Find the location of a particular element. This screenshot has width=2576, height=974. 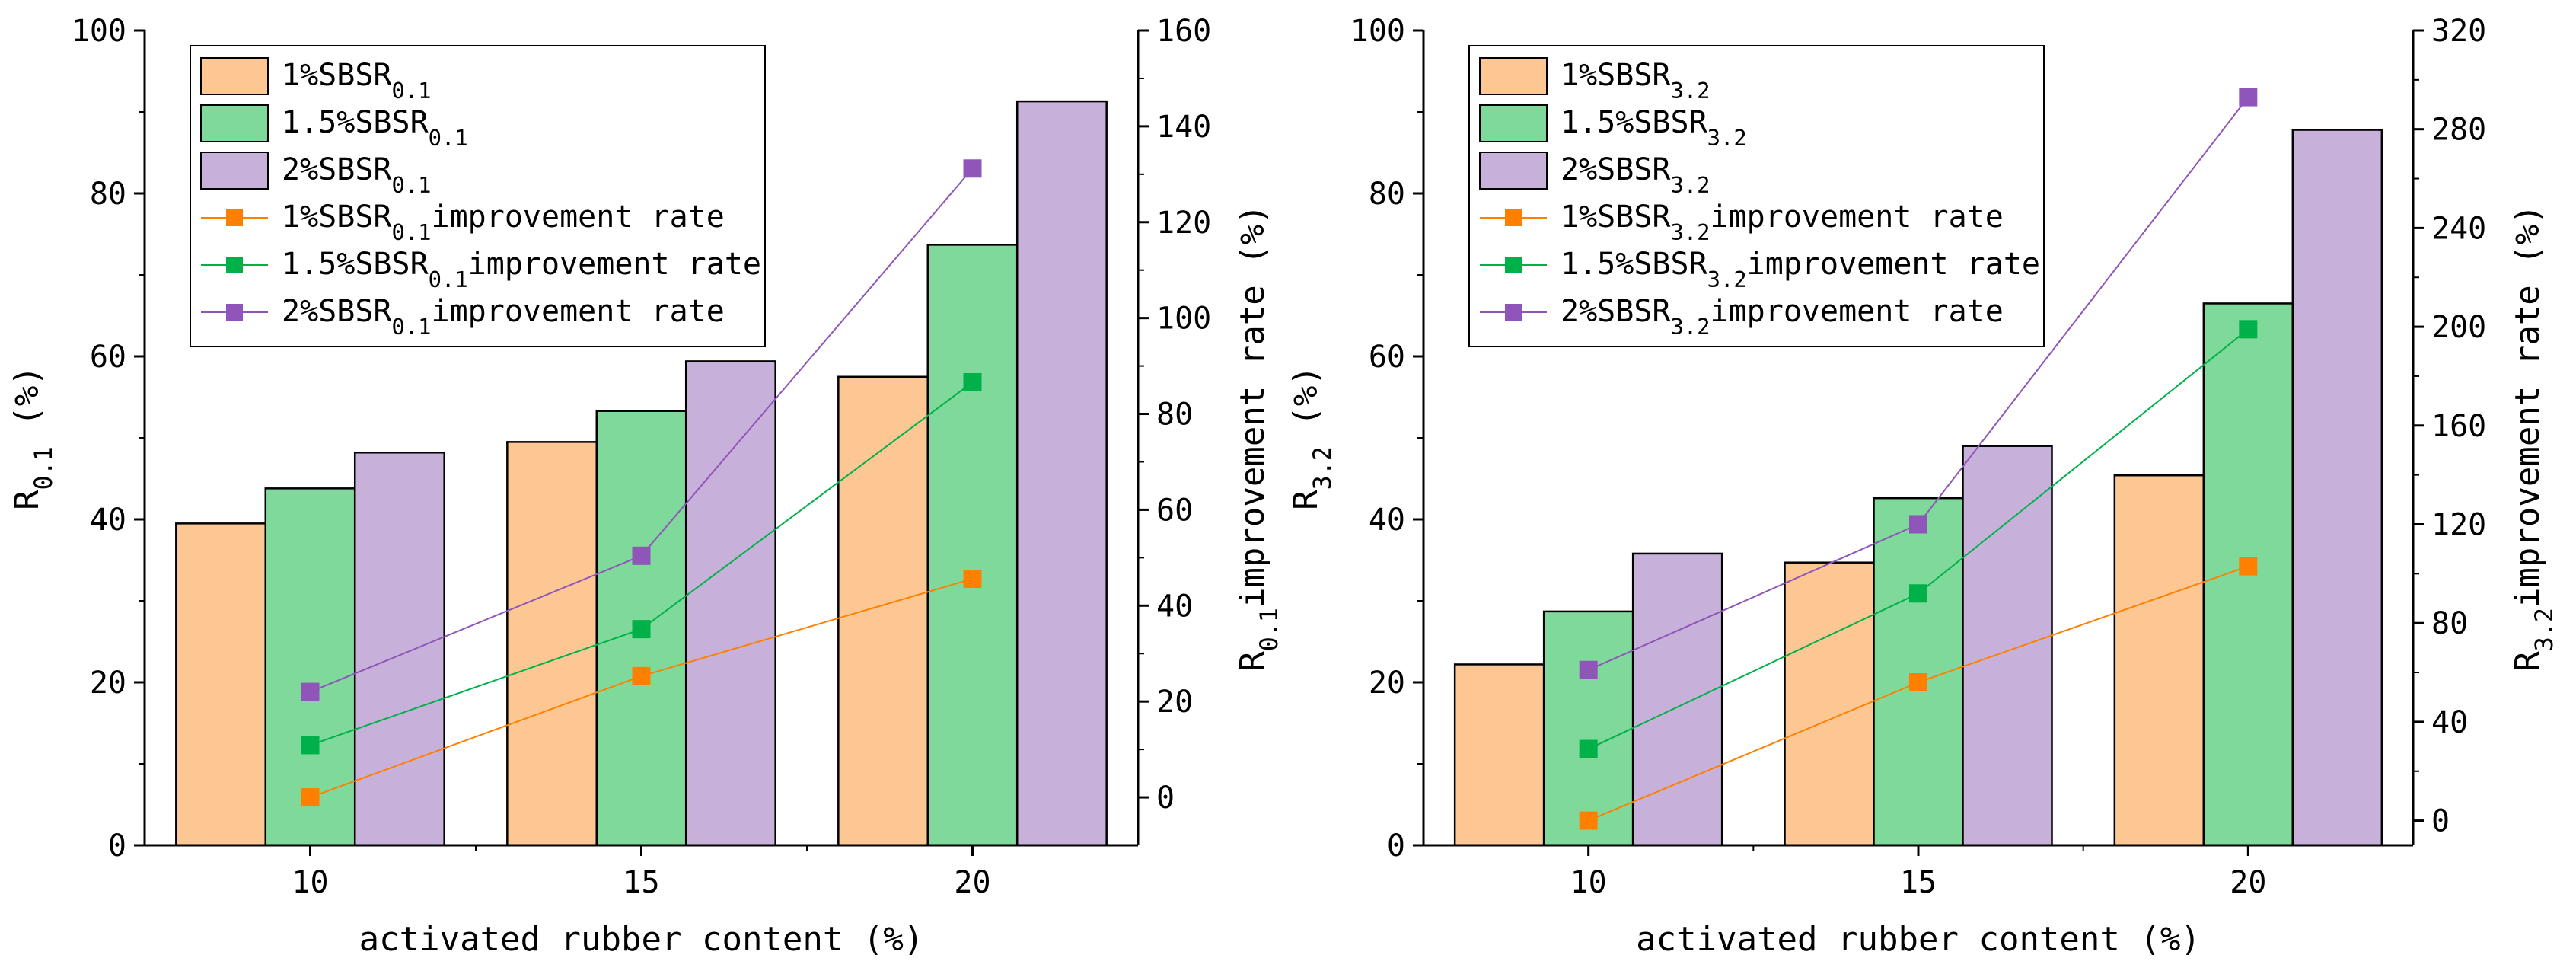

legend-label-line-2: 1.5%SBSR3.2improvement rate is located at coordinates (1800, 269).